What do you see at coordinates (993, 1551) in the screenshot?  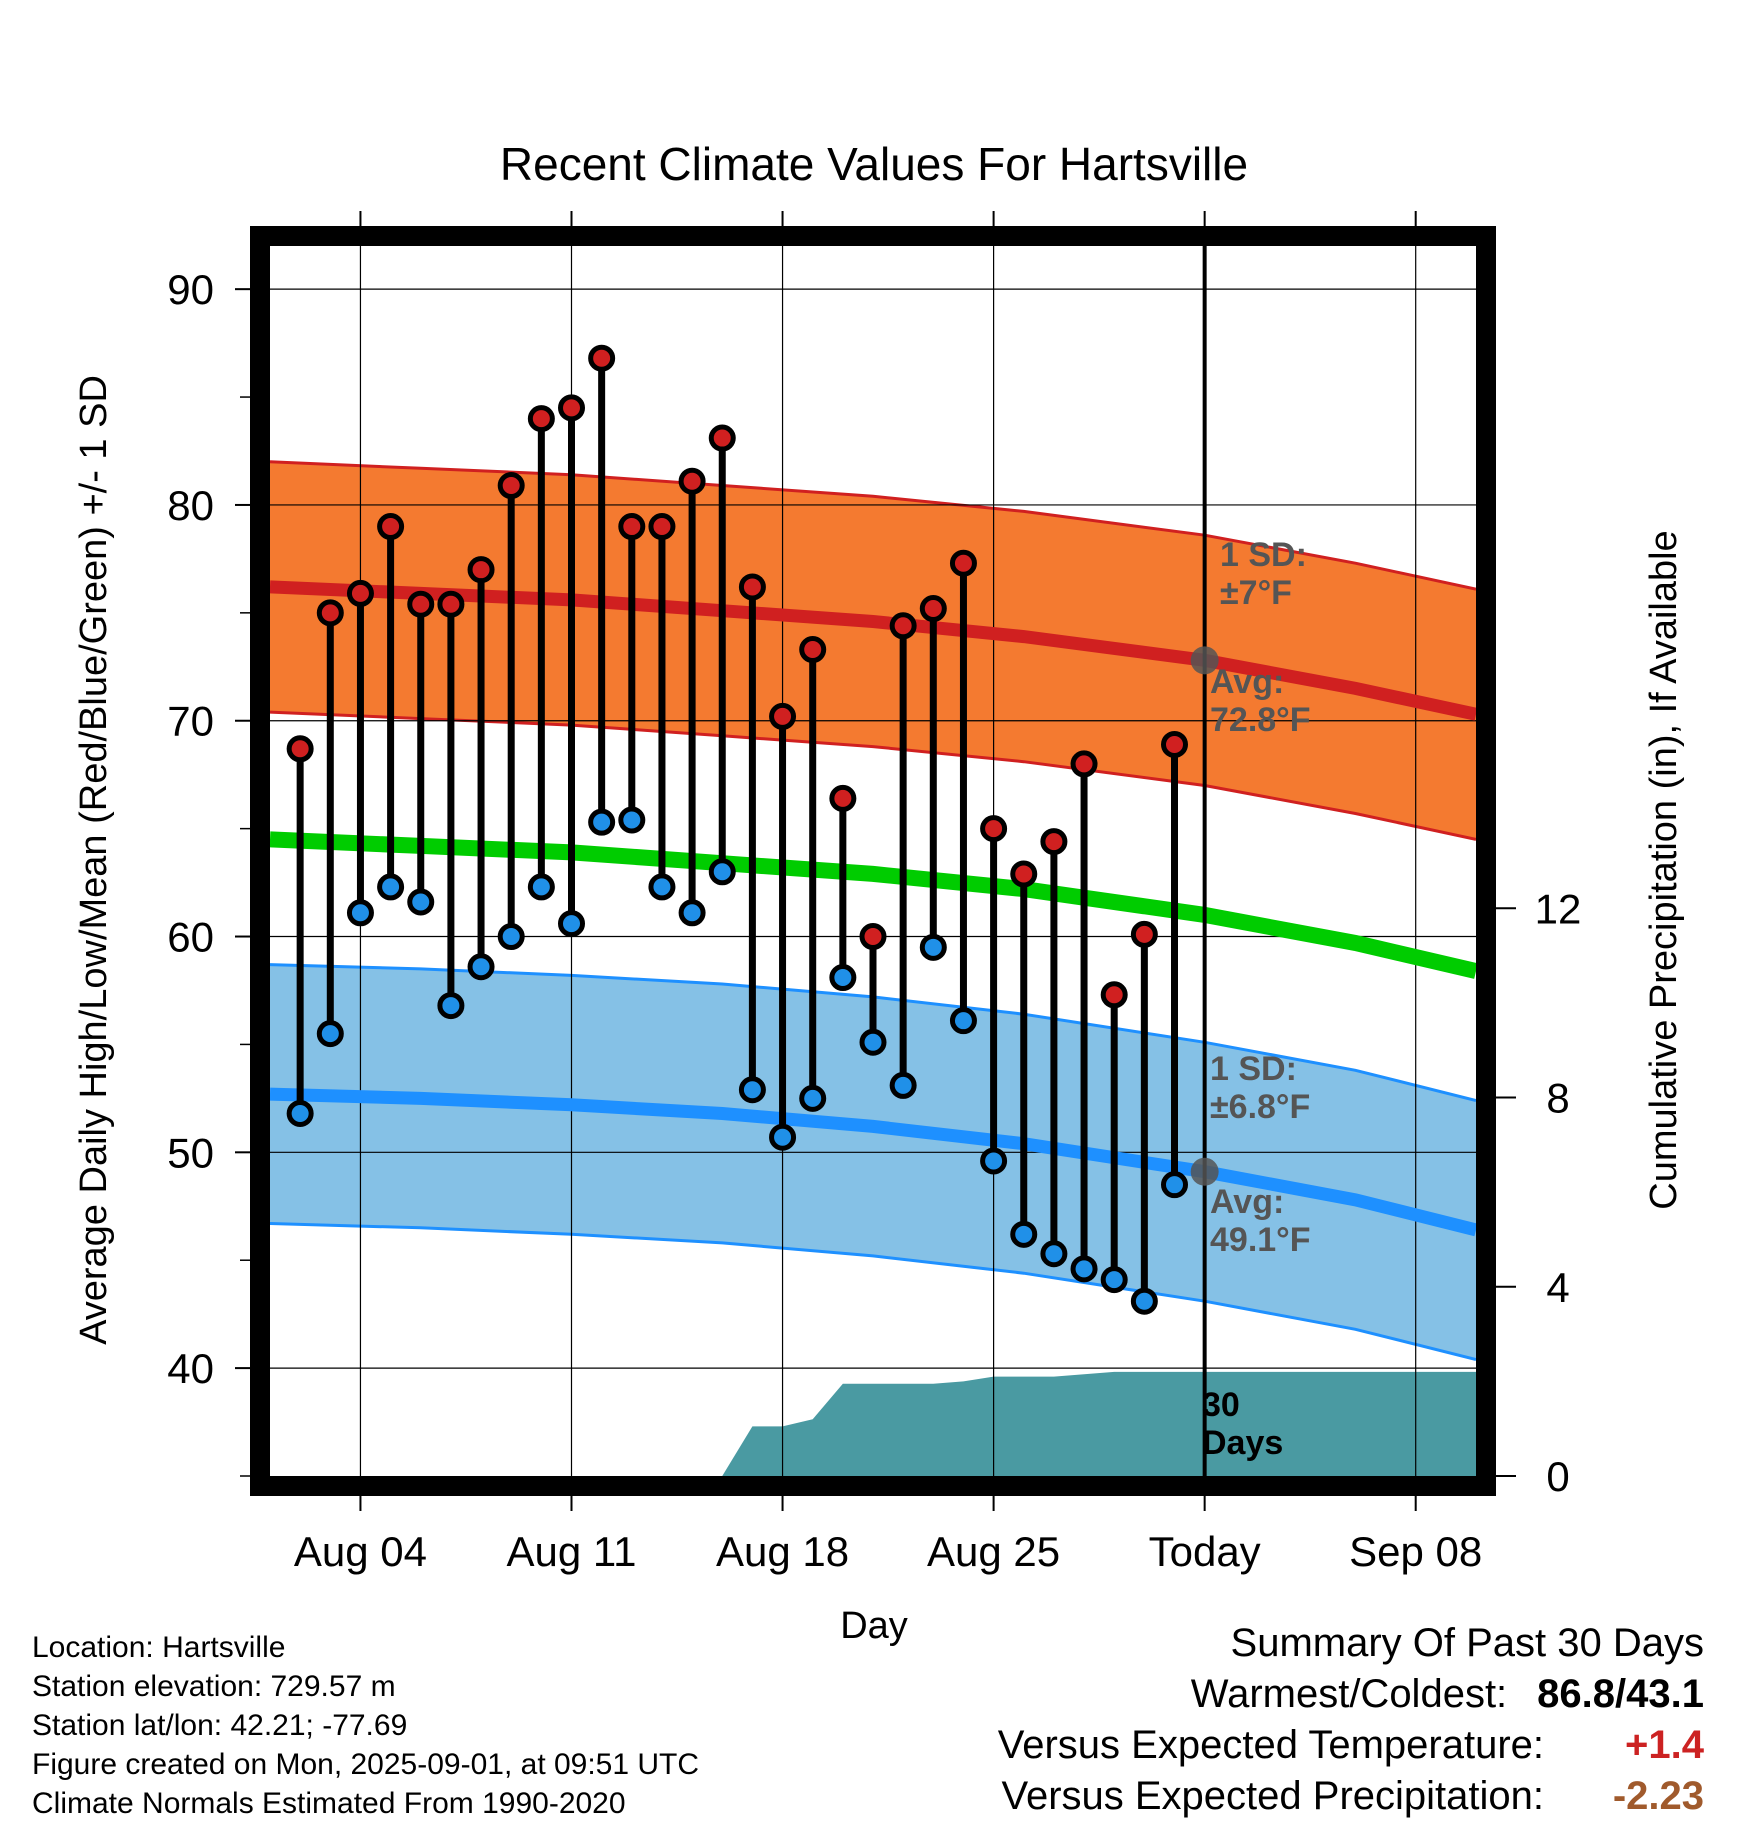 I see `x-tick-label: Aug 25` at bounding box center [993, 1551].